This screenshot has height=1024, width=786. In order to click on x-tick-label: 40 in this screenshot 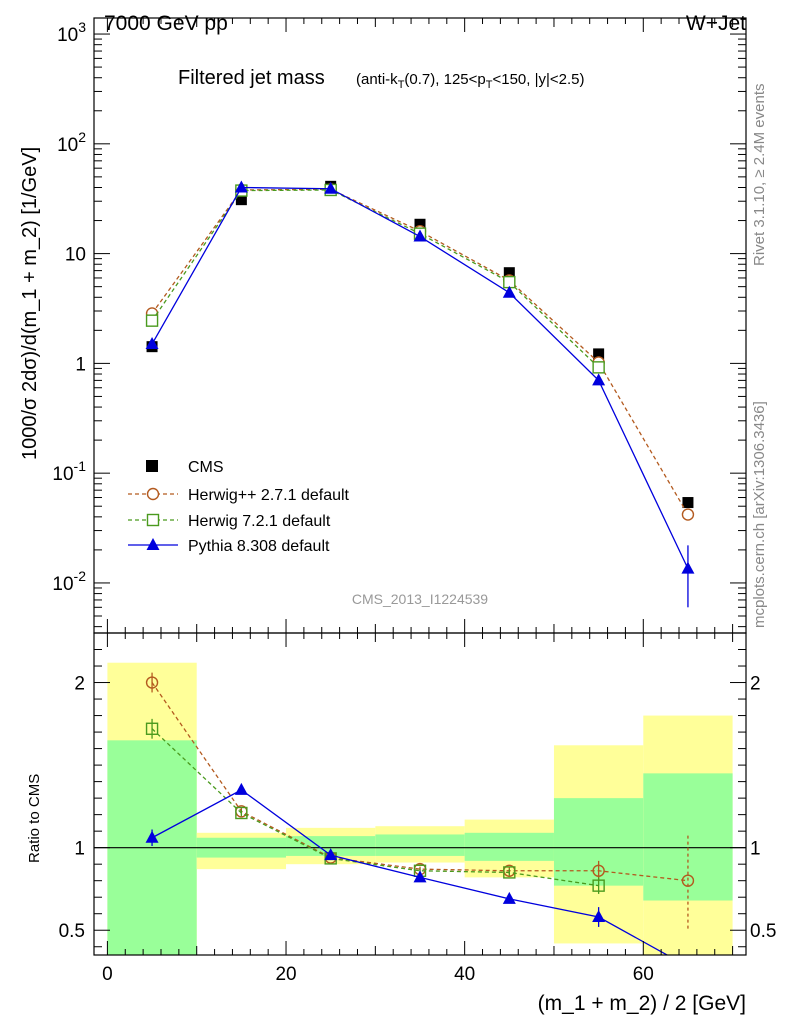, I will do `click(464, 974)`.